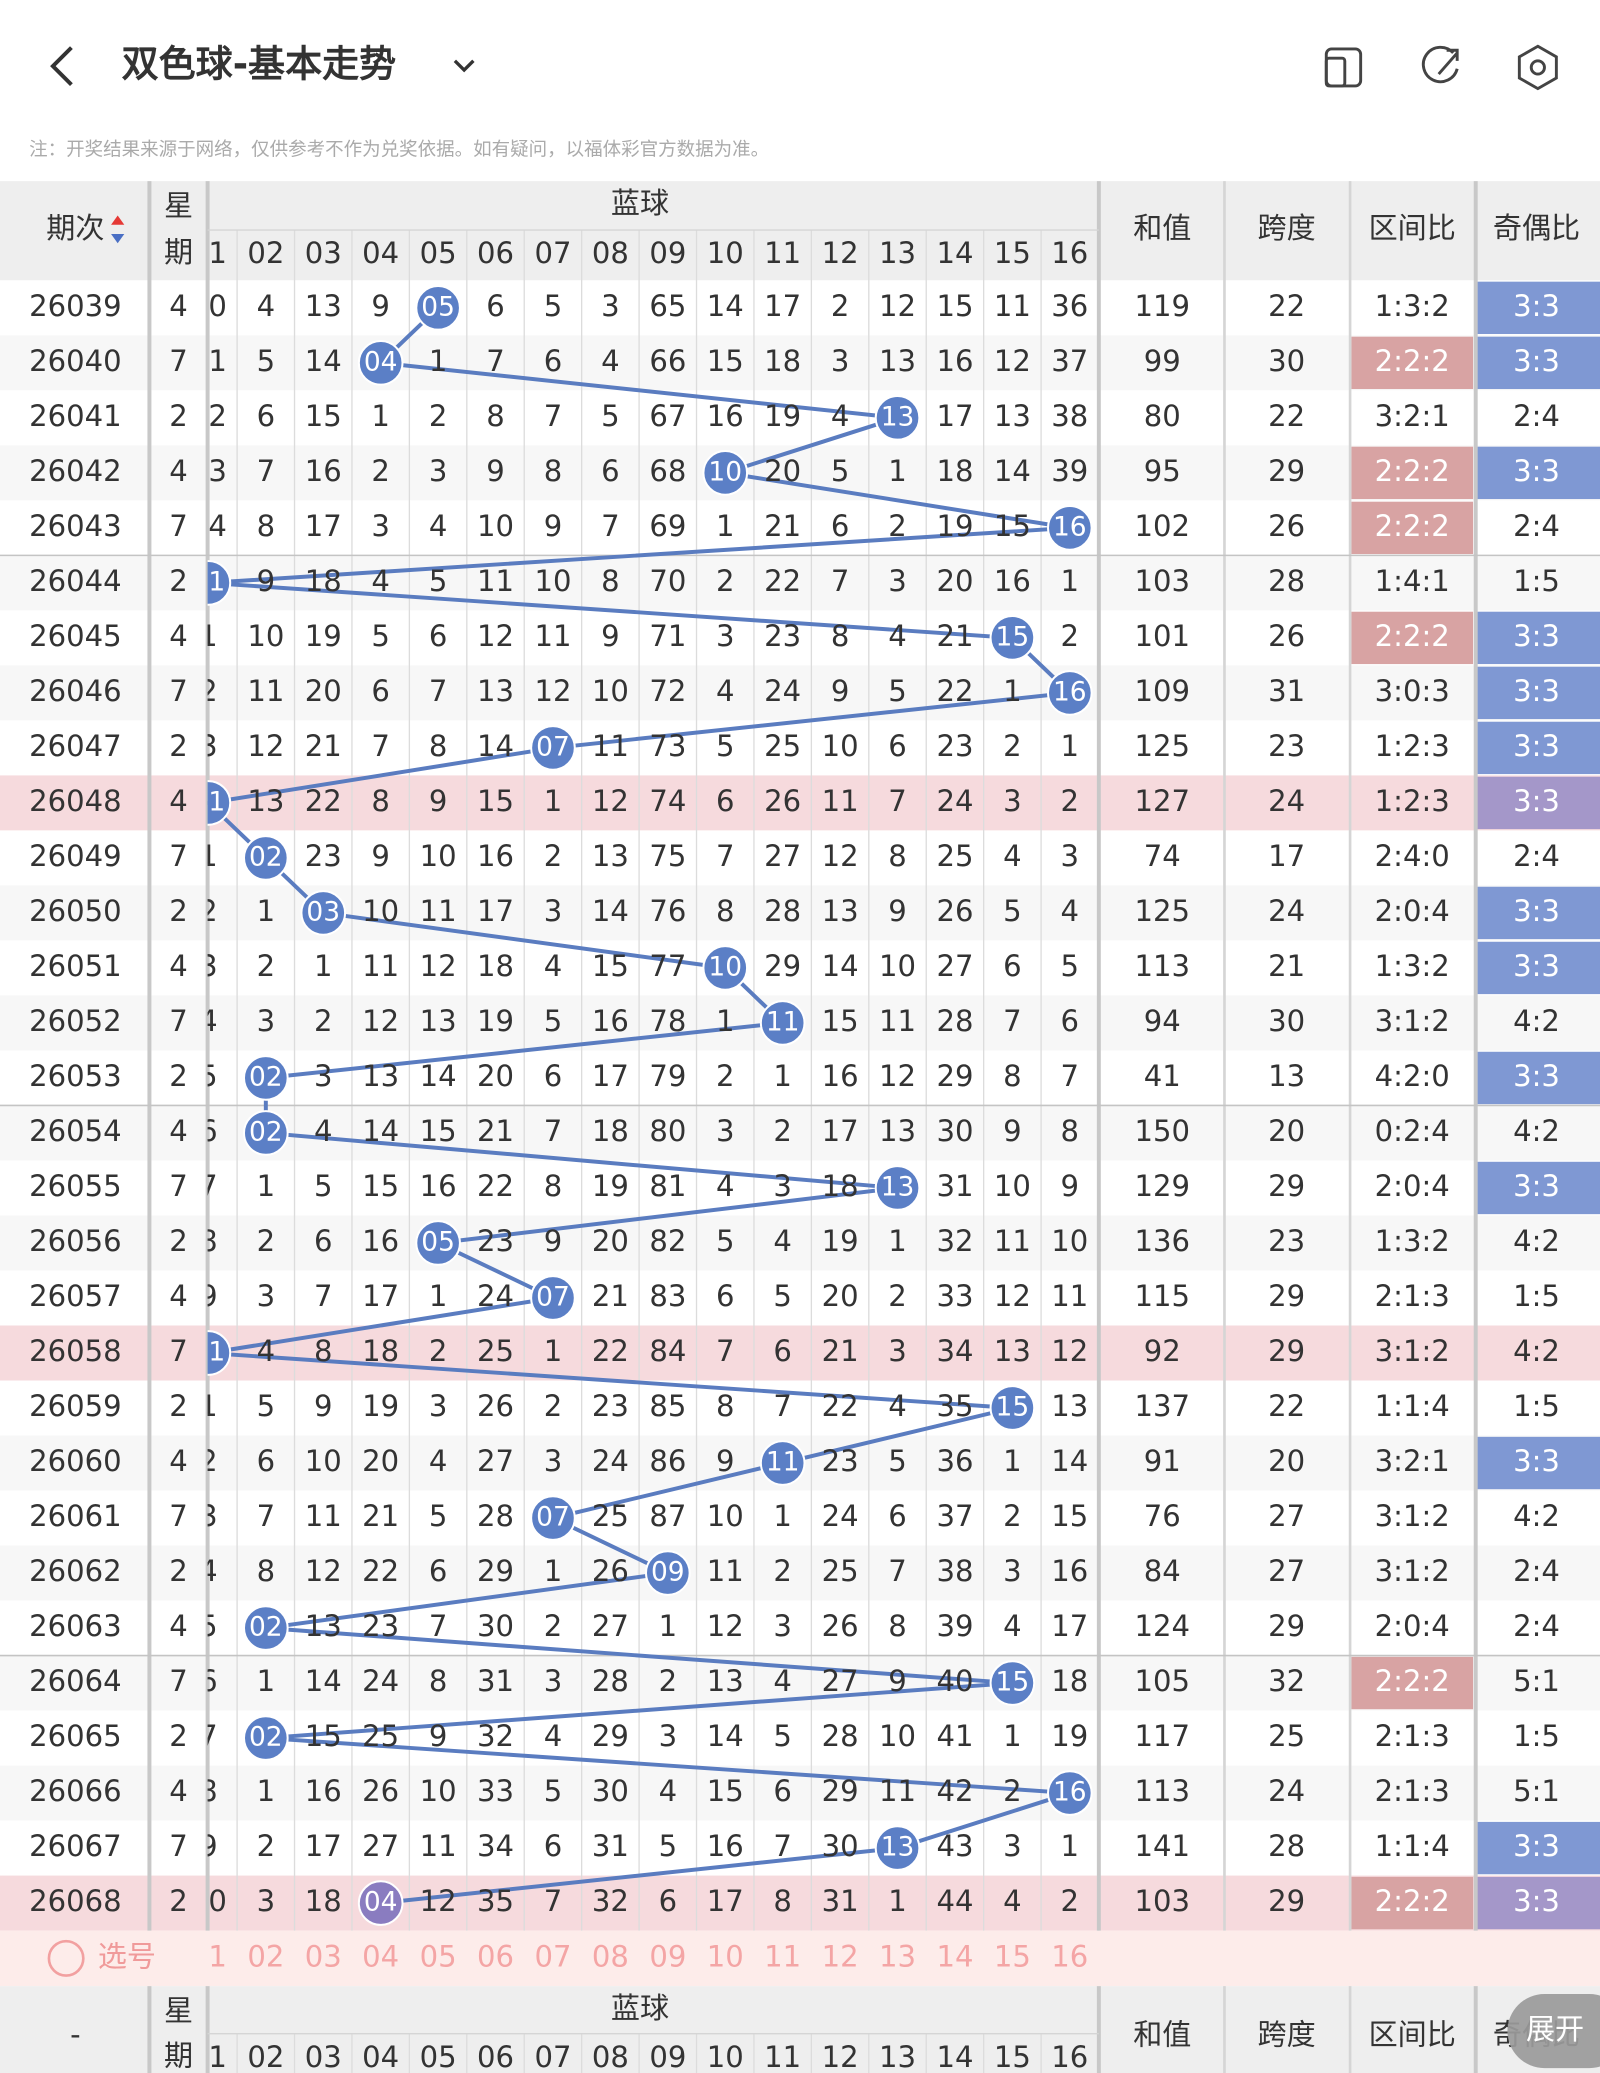 Image resolution: width=1600 pixels, height=2073 pixels. Describe the element at coordinates (954, 1186) in the screenshot. I see `miss-count: 31` at that location.